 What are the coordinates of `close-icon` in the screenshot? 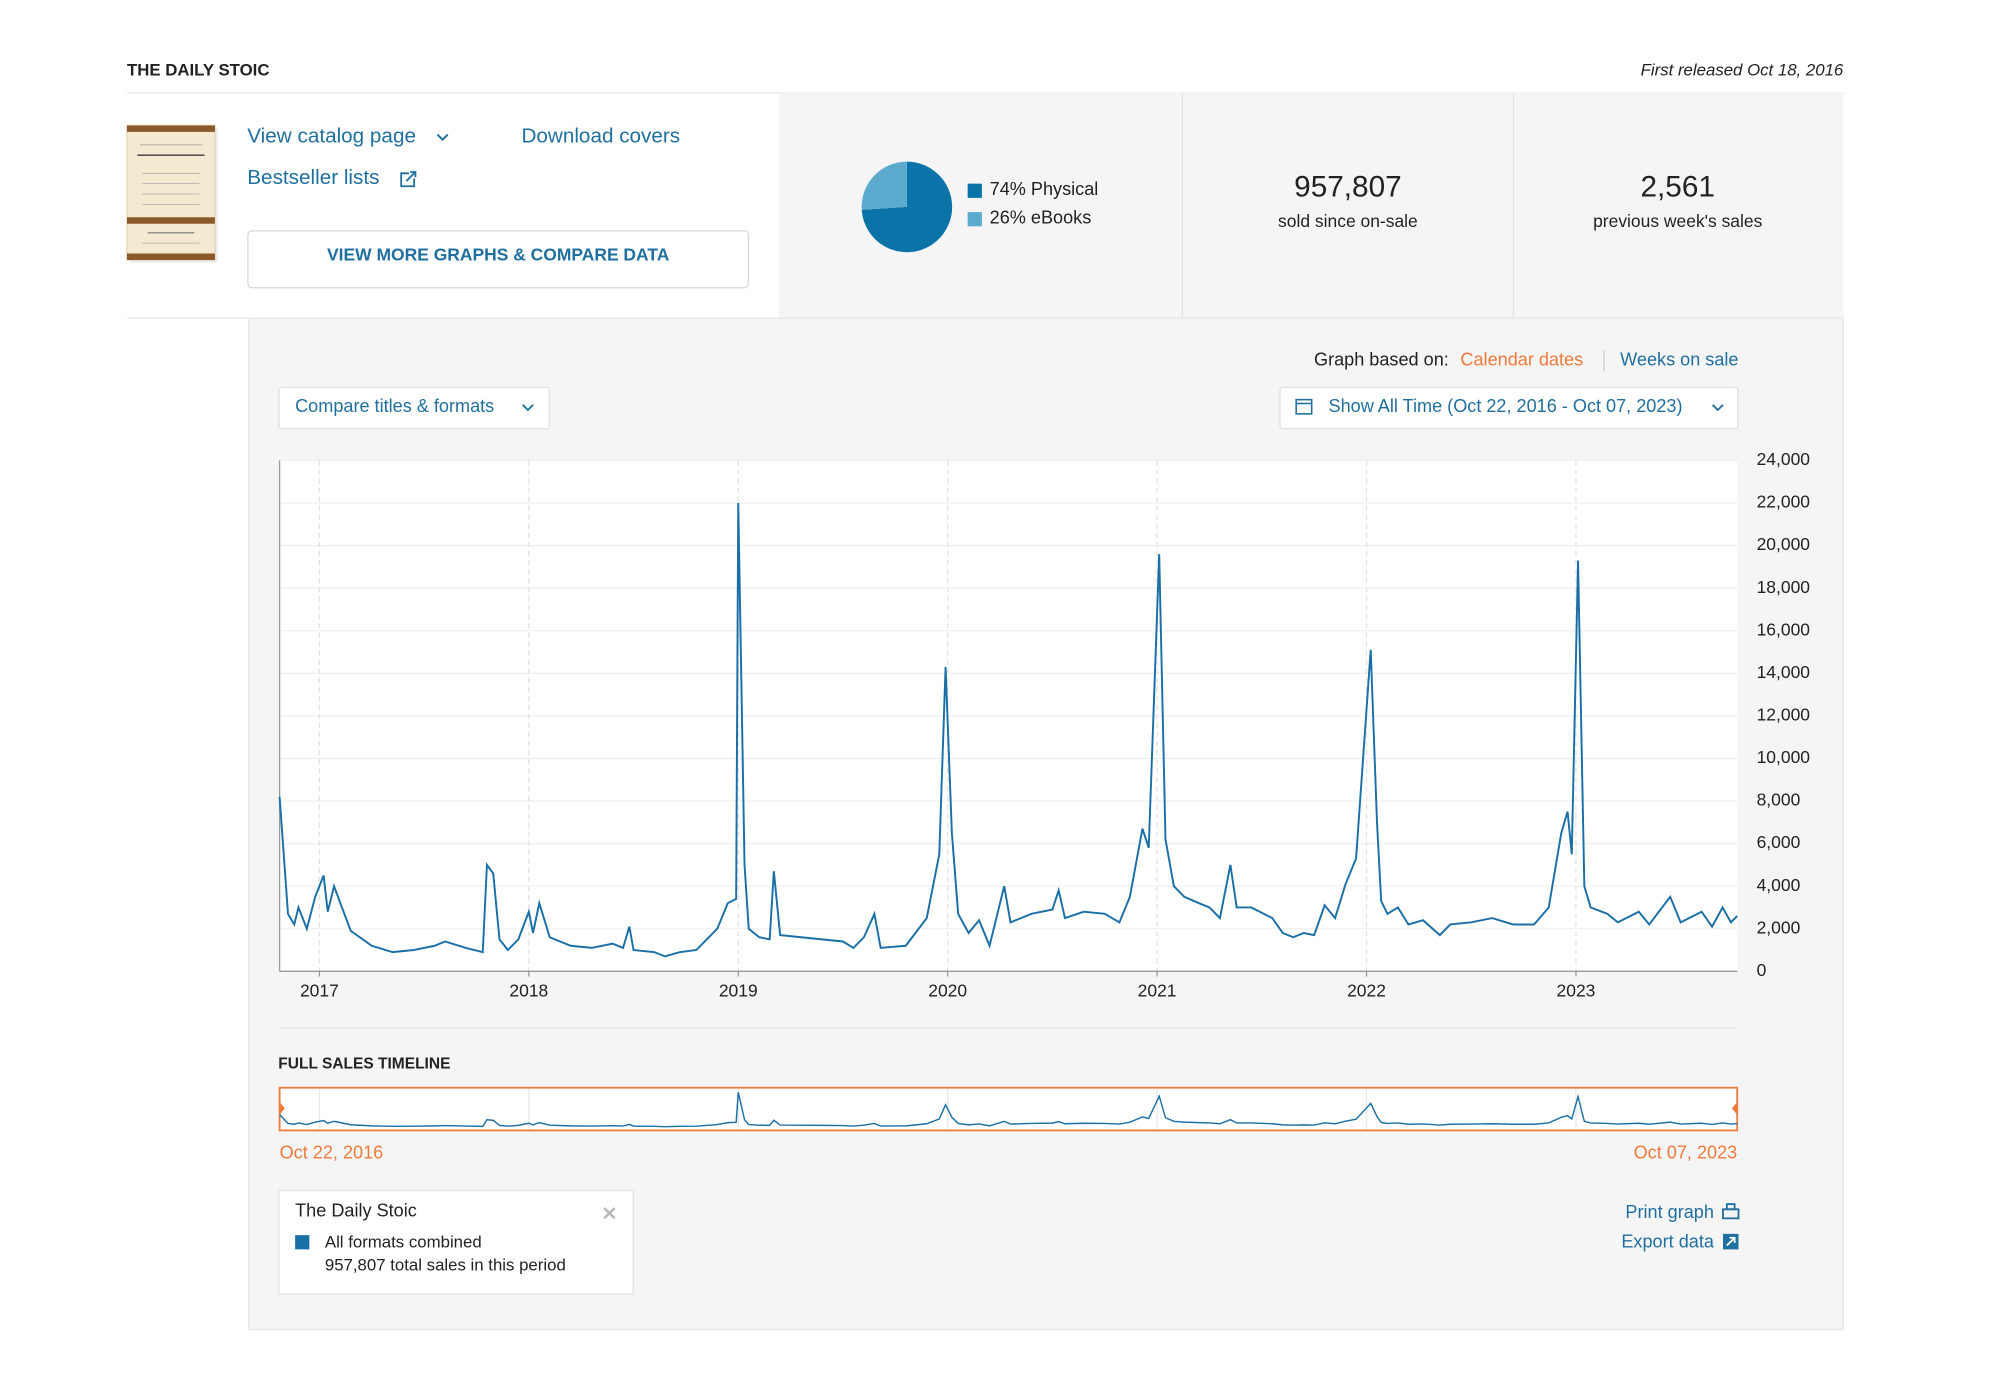 It's located at (609, 1213).